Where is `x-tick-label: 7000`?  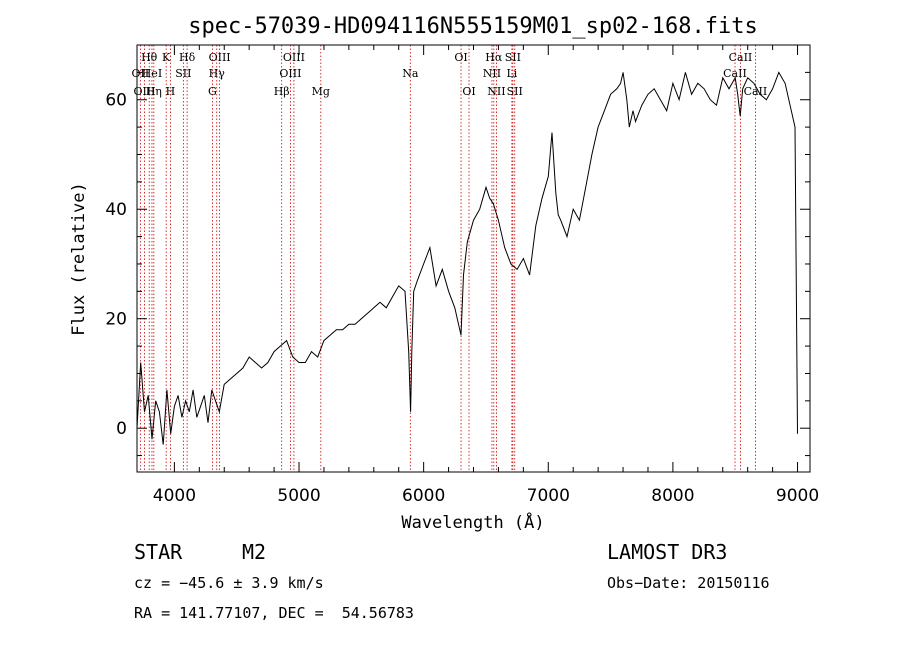 x-tick-label: 7000 is located at coordinates (548, 496).